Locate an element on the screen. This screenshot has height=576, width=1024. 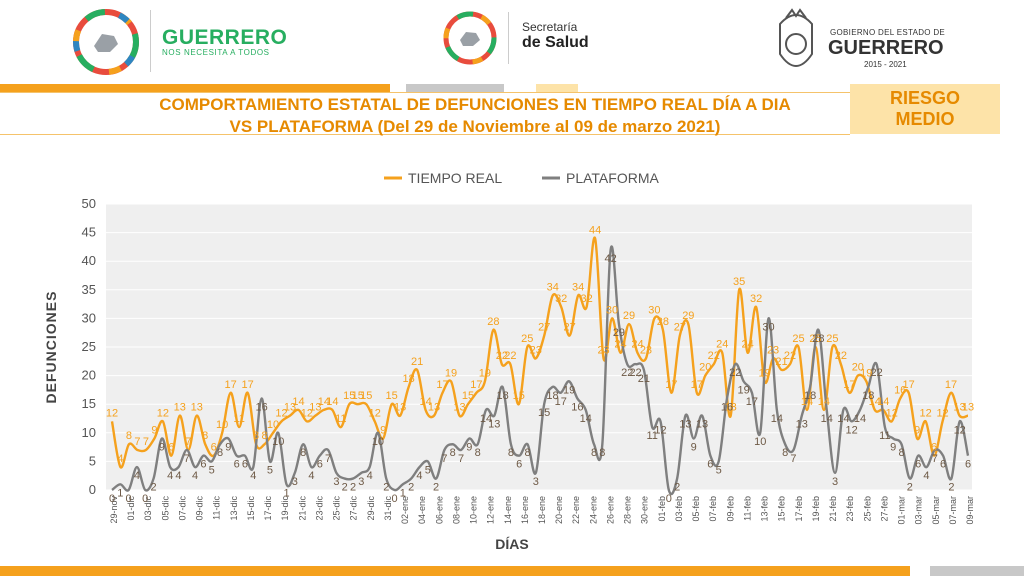
salud-emblem-icon is located at coordinates (470, 38).